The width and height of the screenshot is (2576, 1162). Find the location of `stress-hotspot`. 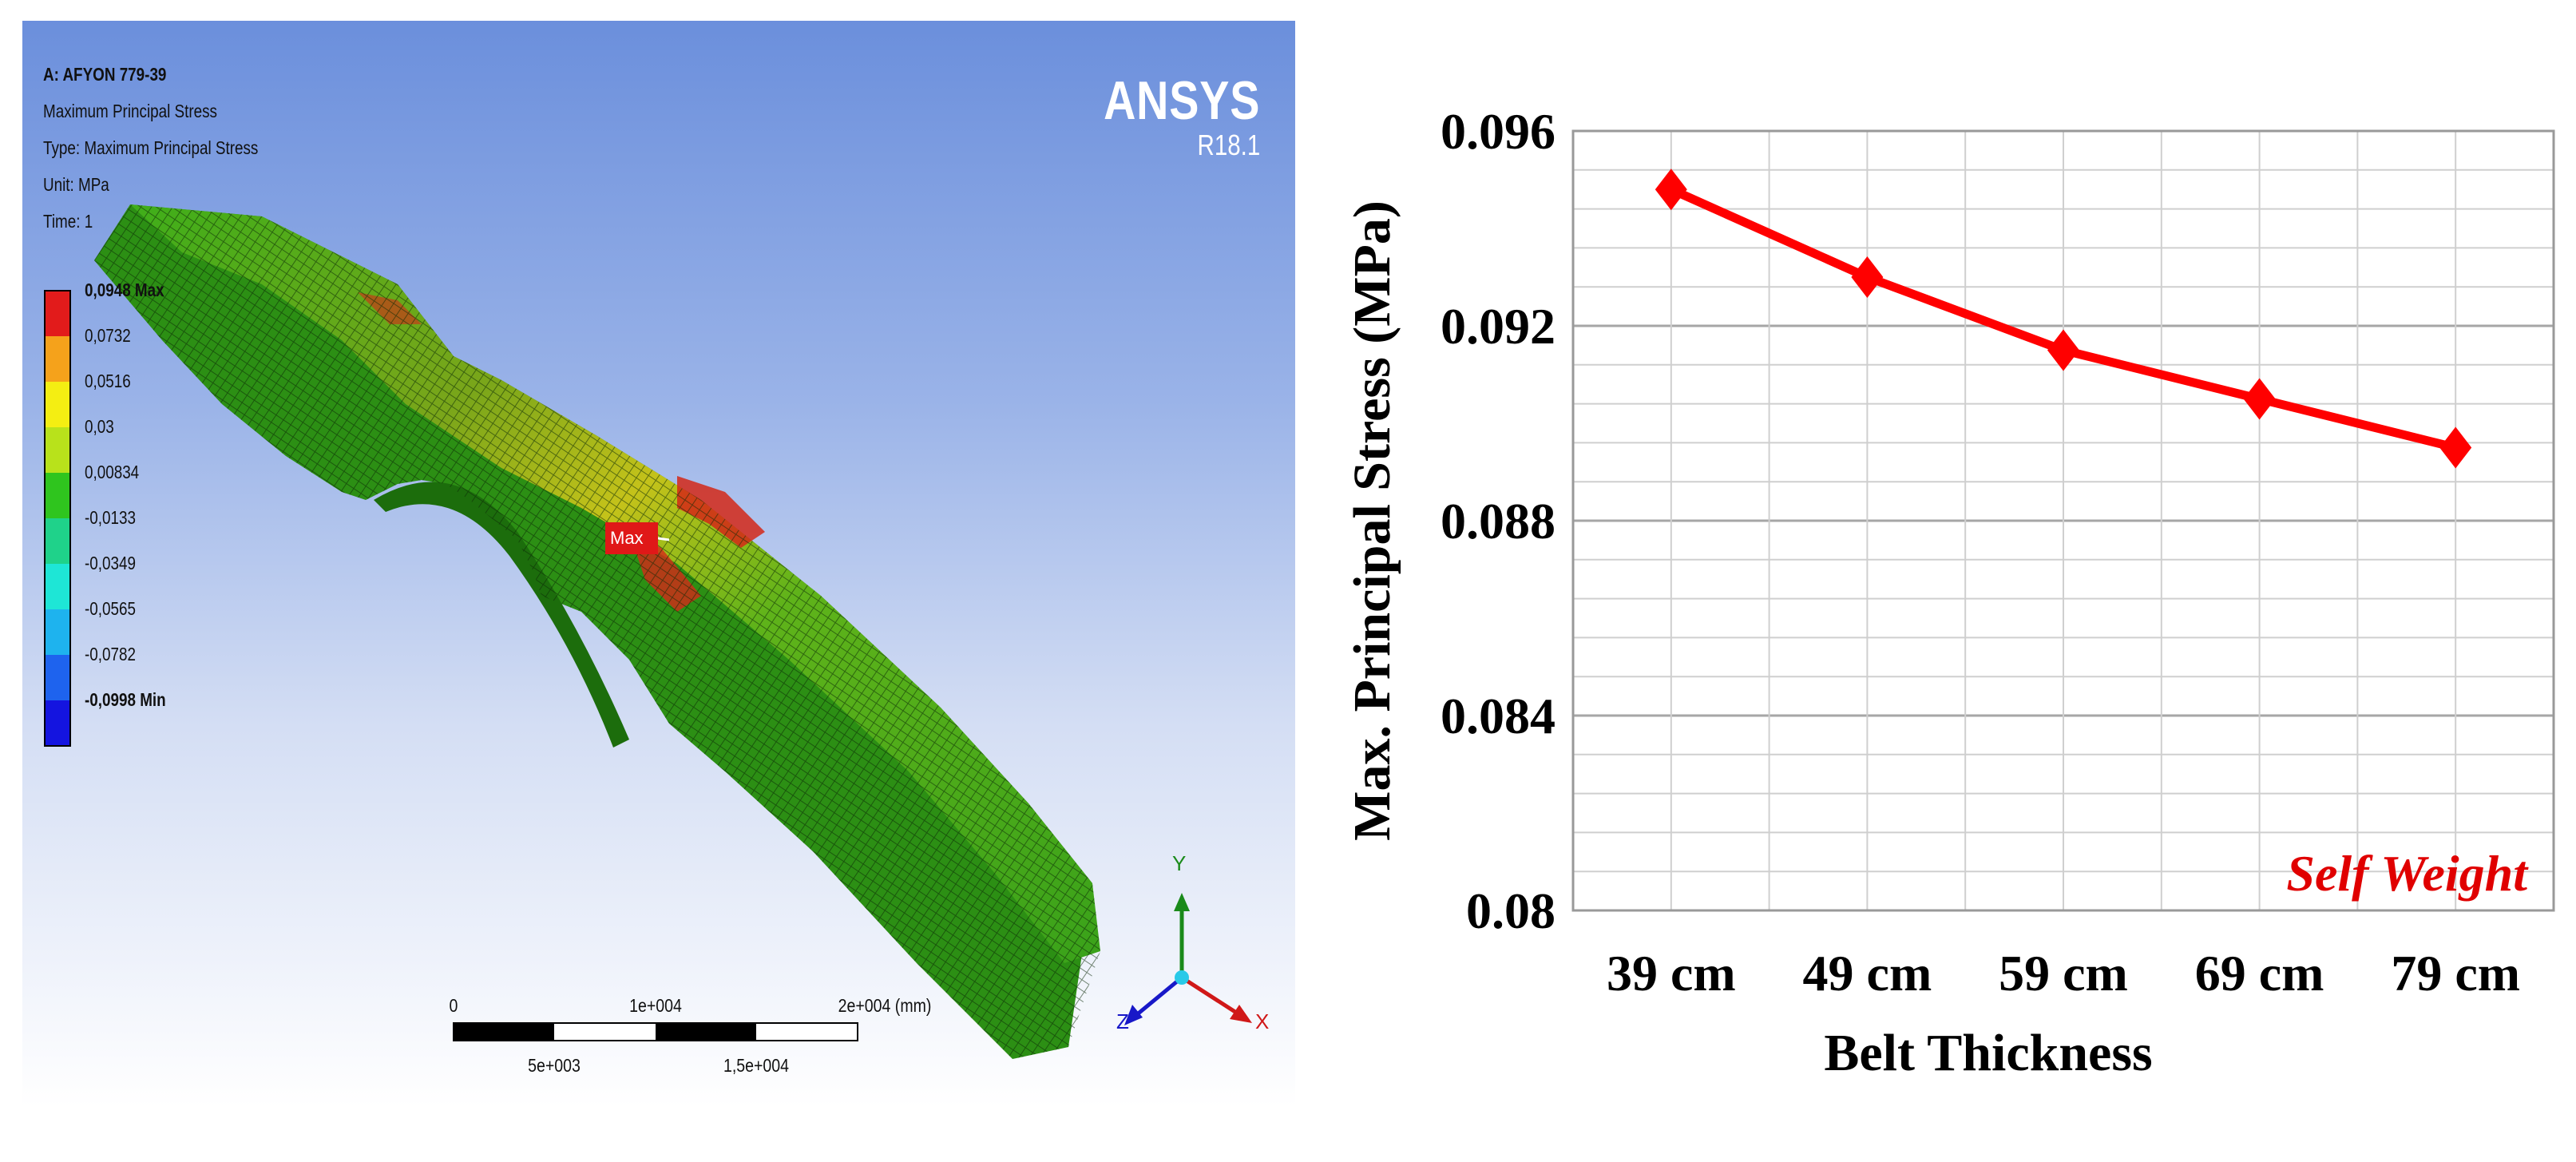

stress-hotspot is located at coordinates (721, 512).